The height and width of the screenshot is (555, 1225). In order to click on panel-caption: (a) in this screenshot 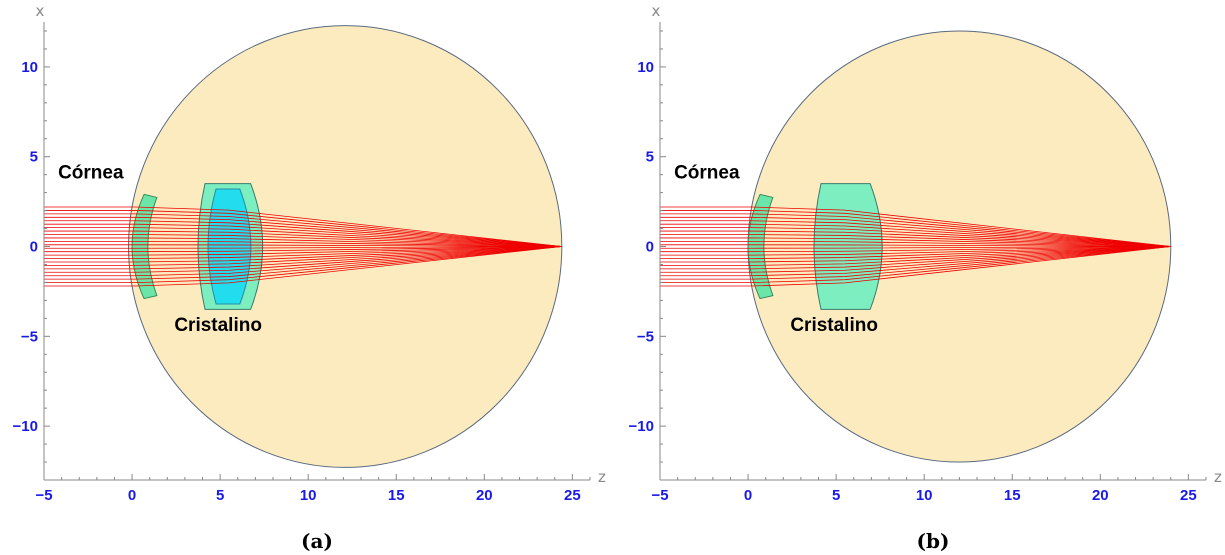, I will do `click(317, 541)`.